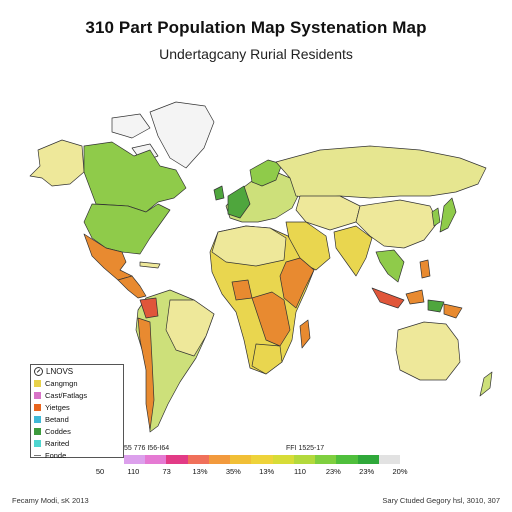 This screenshot has width=512, height=512. I want to click on scale-label-left: 55 776 I56-I64, so click(147, 448).